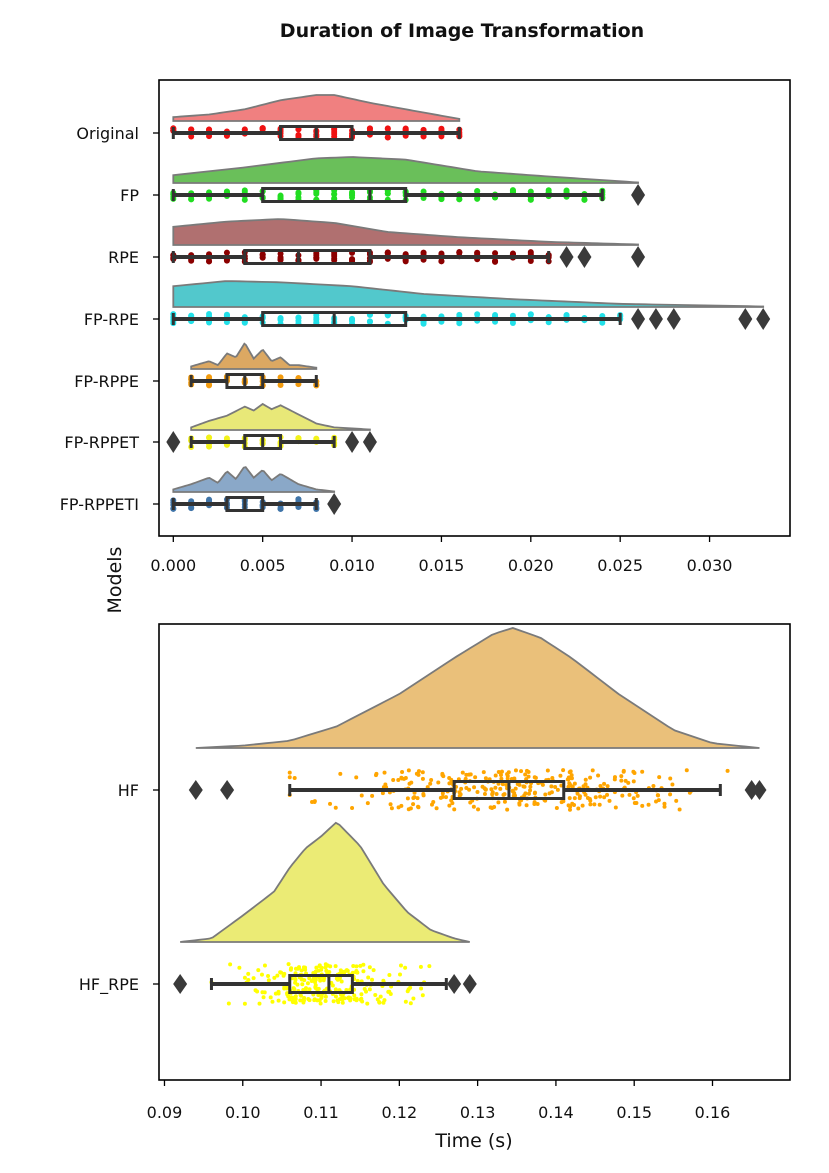 The image size is (829, 1173). Describe the element at coordinates (173, 565) in the screenshot. I see `x-tick-label: 0.000` at that location.